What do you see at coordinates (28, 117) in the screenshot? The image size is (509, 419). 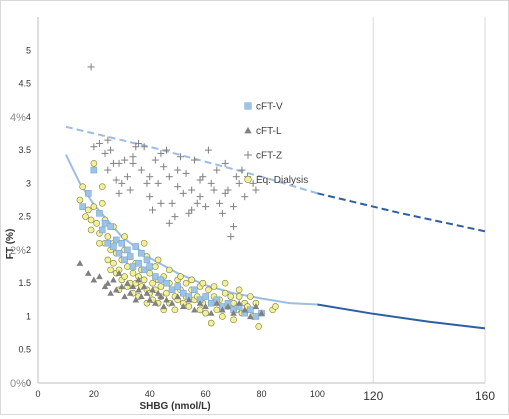 I see `y-tick-label: 4` at bounding box center [28, 117].